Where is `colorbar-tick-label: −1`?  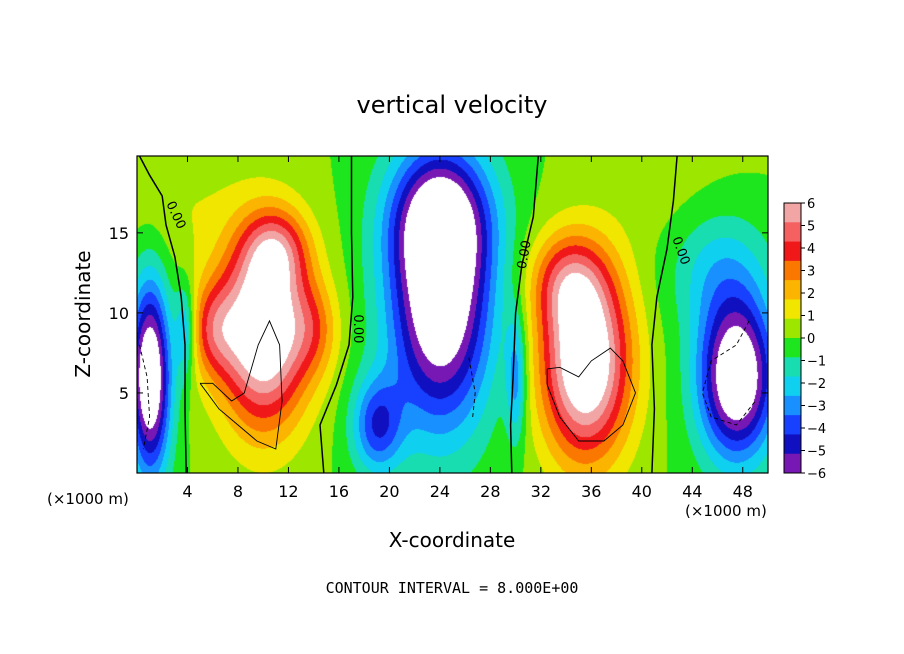 colorbar-tick-label: −1 is located at coordinates (816, 362).